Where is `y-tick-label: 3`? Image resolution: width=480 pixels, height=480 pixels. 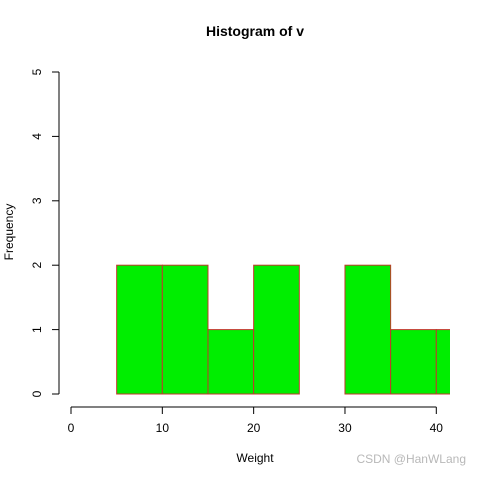
y-tick-label: 3 is located at coordinates (37, 200).